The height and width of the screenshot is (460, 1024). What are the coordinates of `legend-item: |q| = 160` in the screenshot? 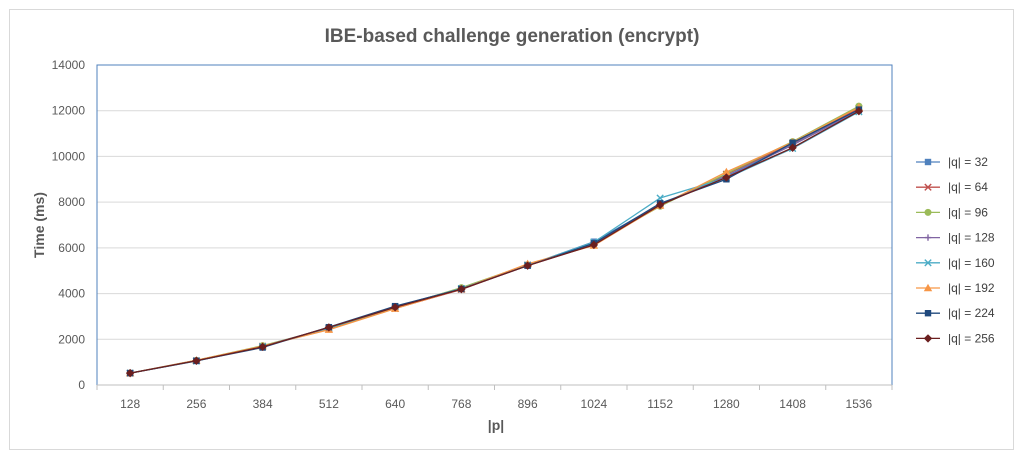 It's located at (955, 263).